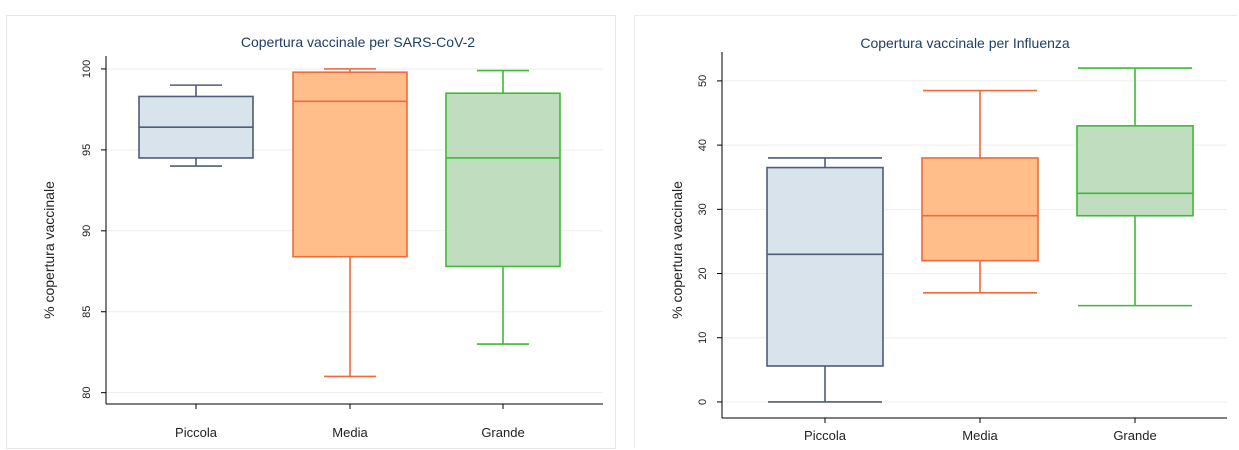  Describe the element at coordinates (358, 42) in the screenshot. I see `chart-title: Copertura vaccinale per SARS-CoV-2` at that location.